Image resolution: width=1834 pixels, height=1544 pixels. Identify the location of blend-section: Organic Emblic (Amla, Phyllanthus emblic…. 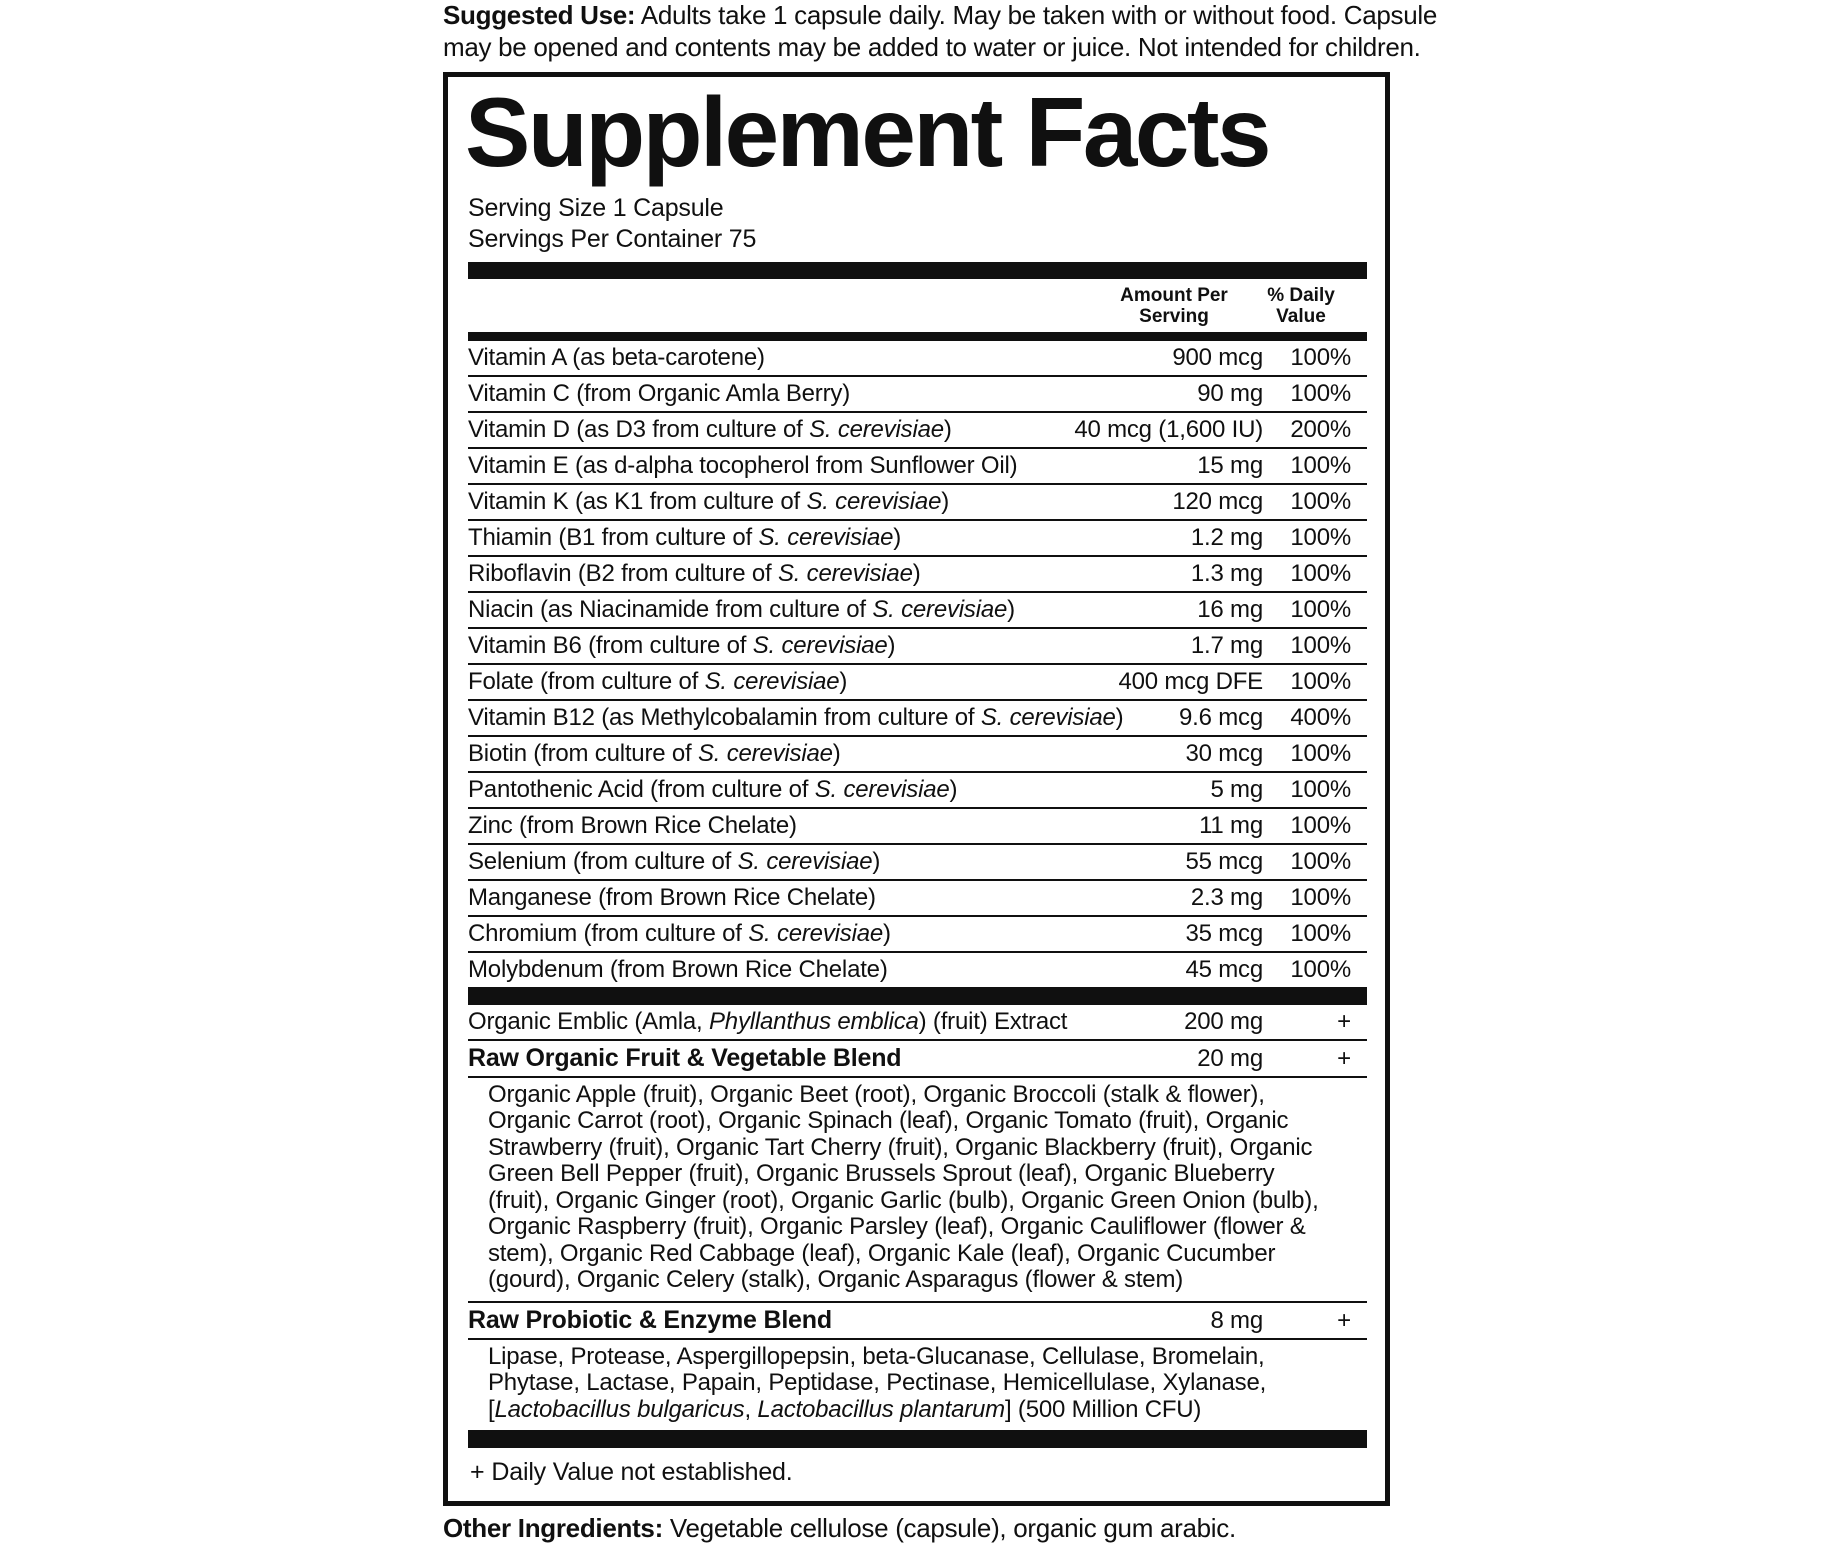
(917, 1218).